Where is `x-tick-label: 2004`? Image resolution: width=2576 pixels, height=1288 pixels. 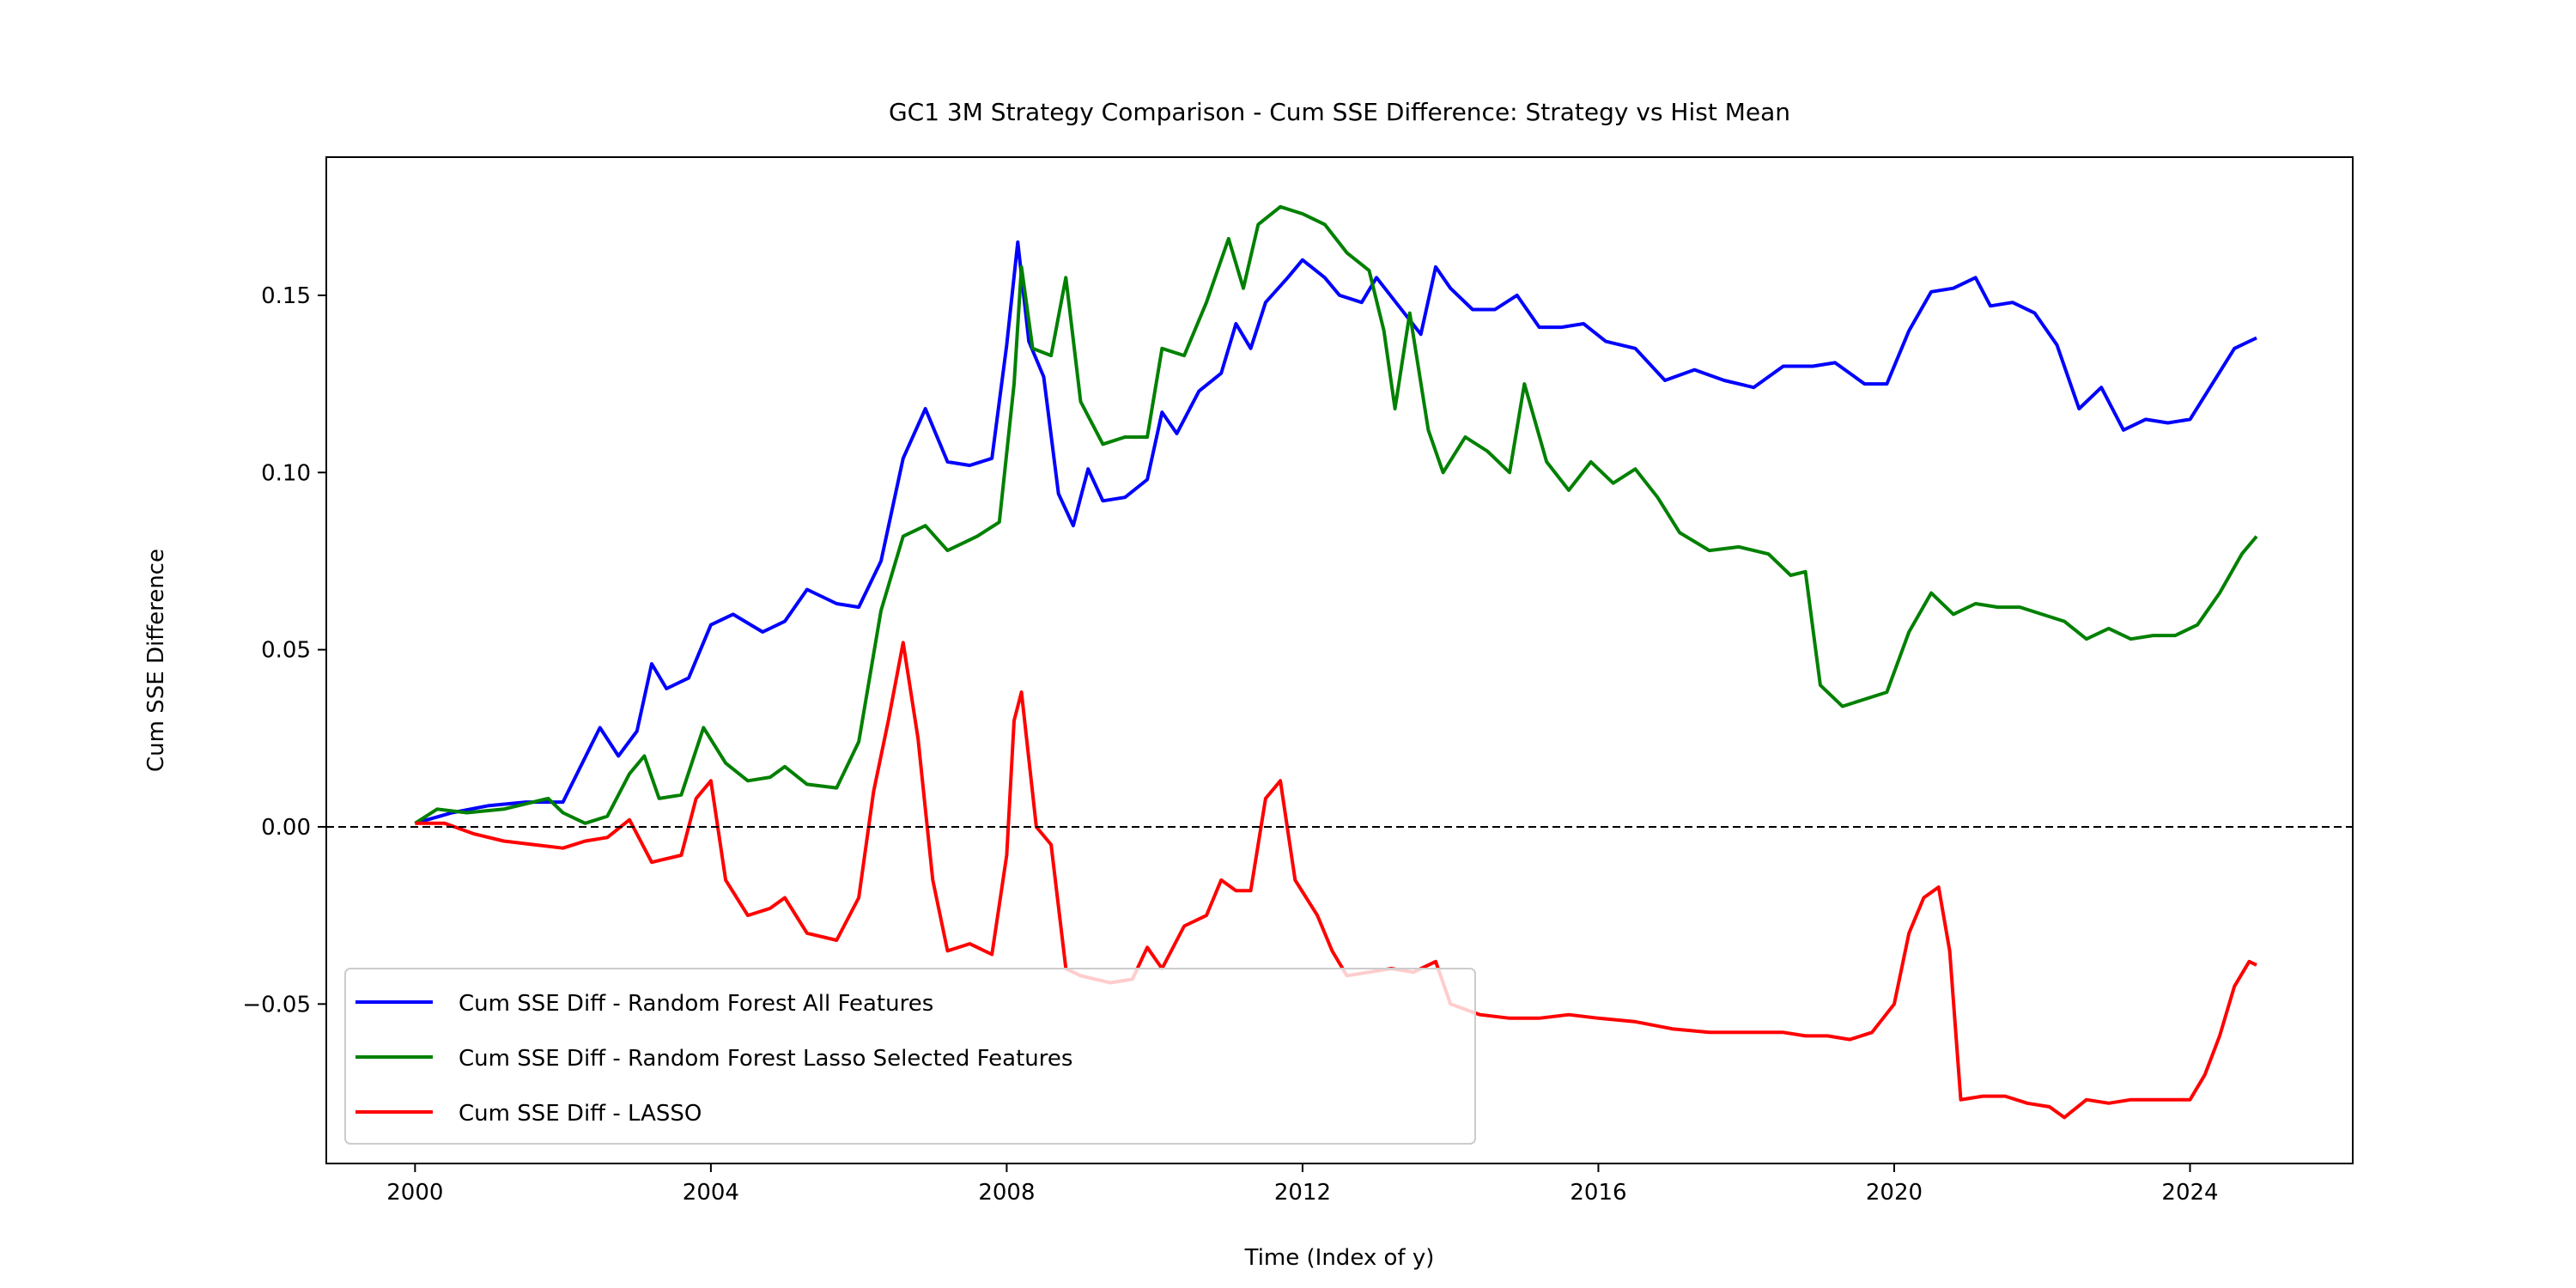
x-tick-label: 2004 is located at coordinates (711, 1193).